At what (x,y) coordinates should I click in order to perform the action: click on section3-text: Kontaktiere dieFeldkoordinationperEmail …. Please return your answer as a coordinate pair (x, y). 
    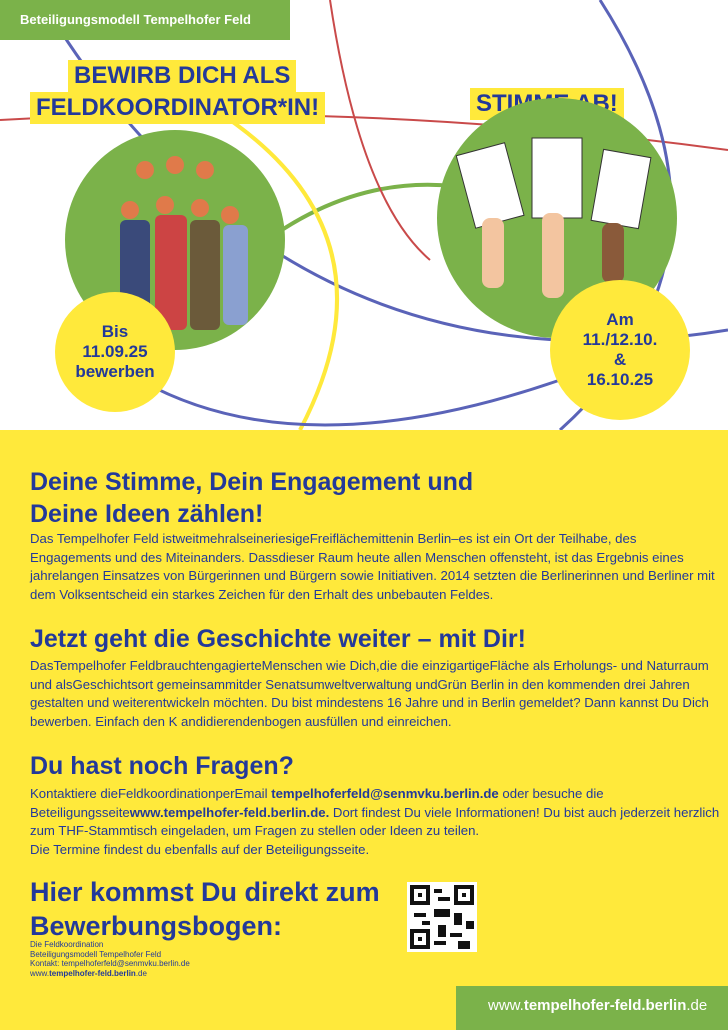
    Looking at the image, I should click on (375, 821).